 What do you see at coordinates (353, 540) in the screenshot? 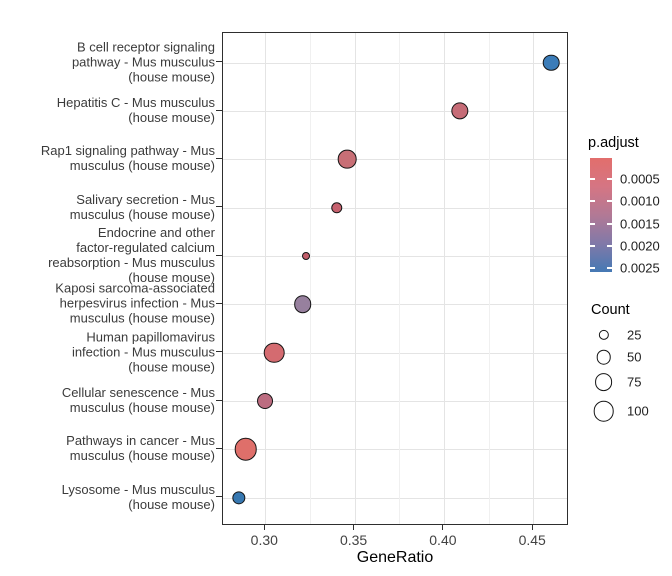
I see `x-axis-tick-label: 0.35` at bounding box center [353, 540].